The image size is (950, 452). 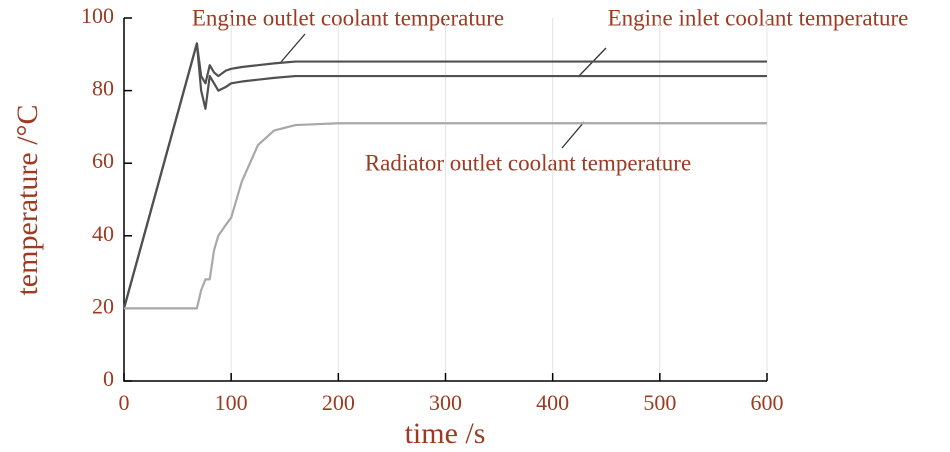 What do you see at coordinates (231, 402) in the screenshot?
I see `x-tick-label: 100` at bounding box center [231, 402].